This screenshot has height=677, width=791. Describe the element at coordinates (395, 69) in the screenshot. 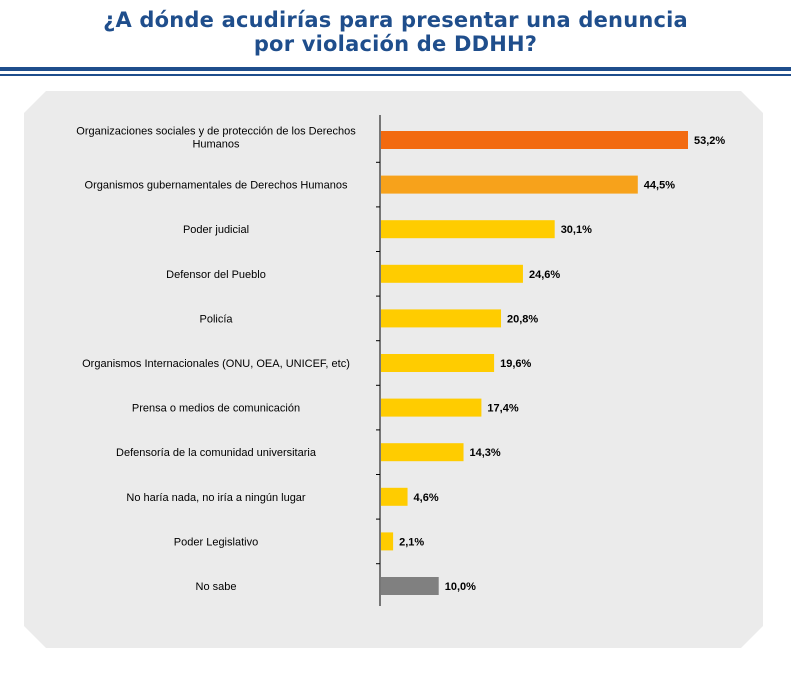

I see `title-rule-thick` at that location.